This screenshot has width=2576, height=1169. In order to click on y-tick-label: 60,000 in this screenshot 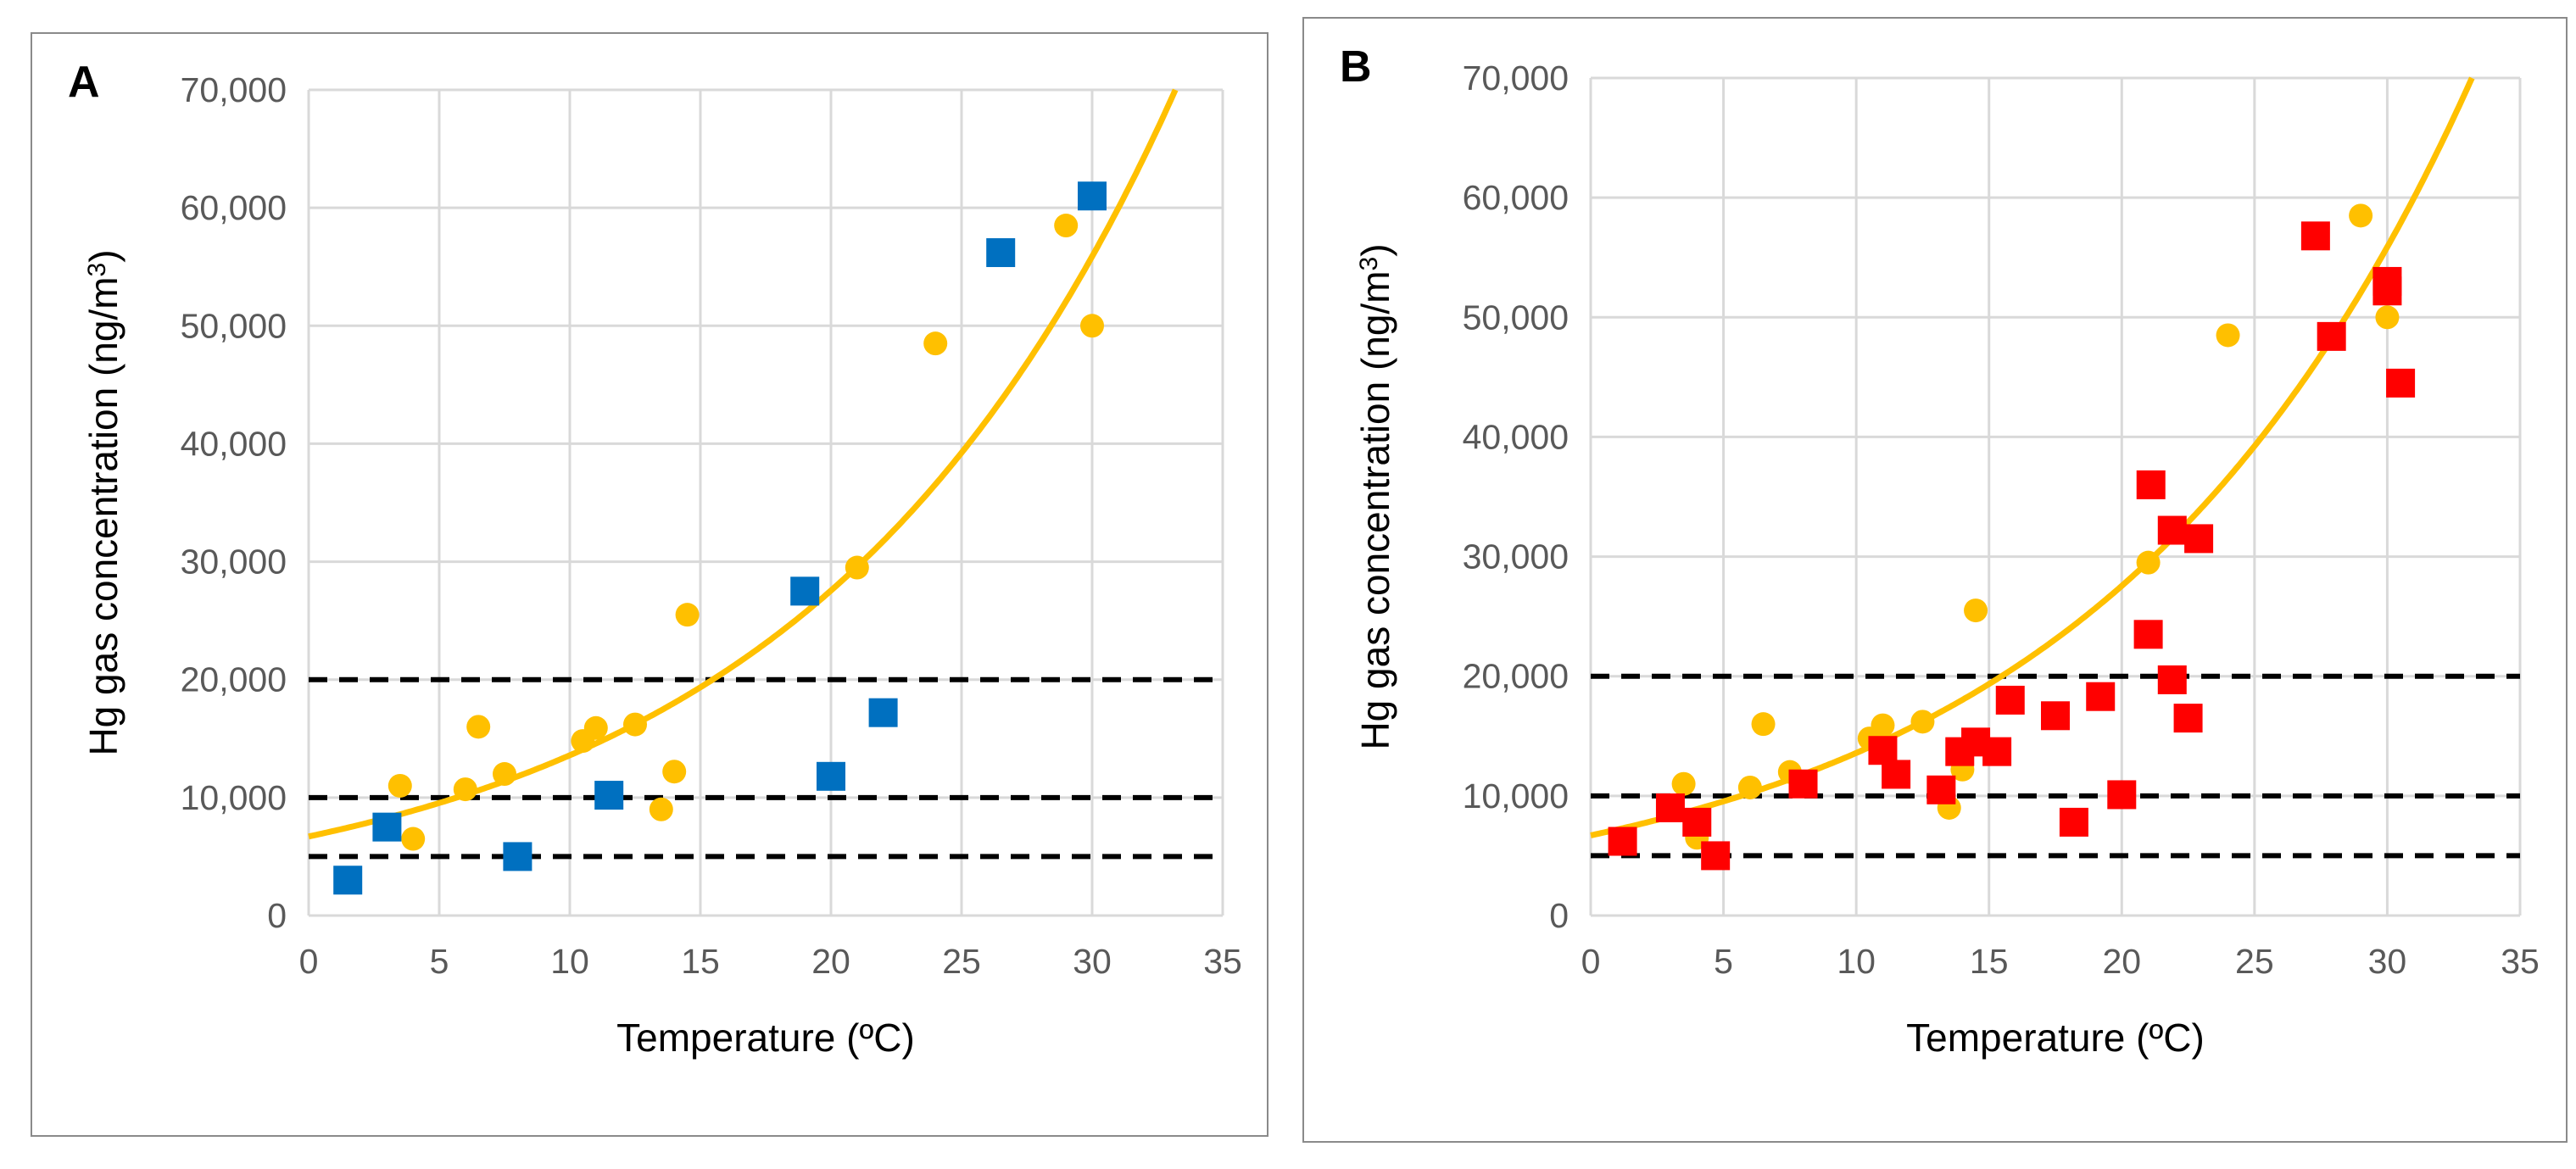, I will do `click(234, 207)`.